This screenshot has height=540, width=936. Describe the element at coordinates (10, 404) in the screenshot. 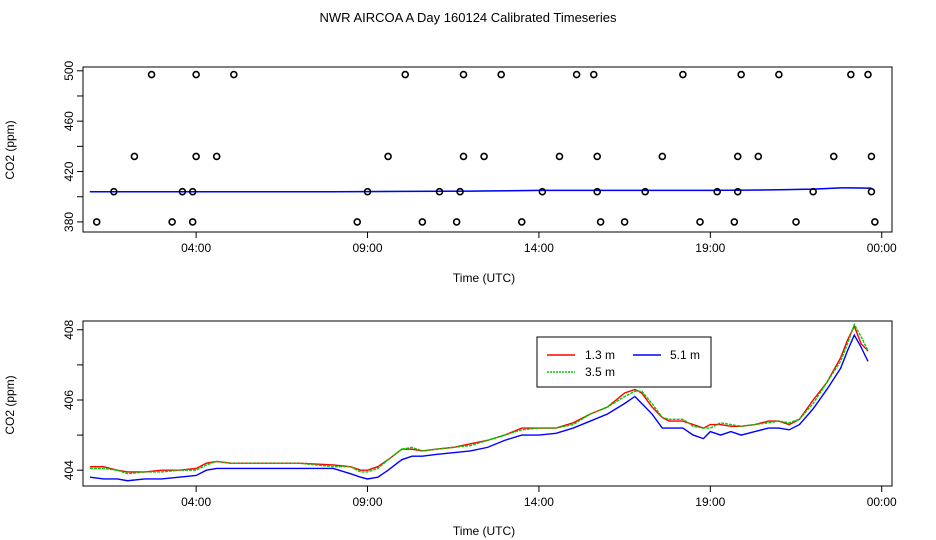

I see `bottom-y-axis-label: CO2 (ppm)` at that location.